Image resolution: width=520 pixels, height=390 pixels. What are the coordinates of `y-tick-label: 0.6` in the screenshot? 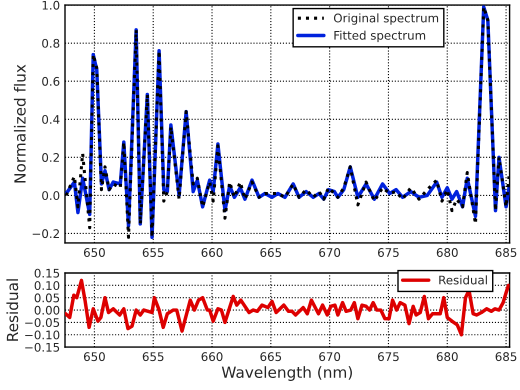 It's located at (51, 81).